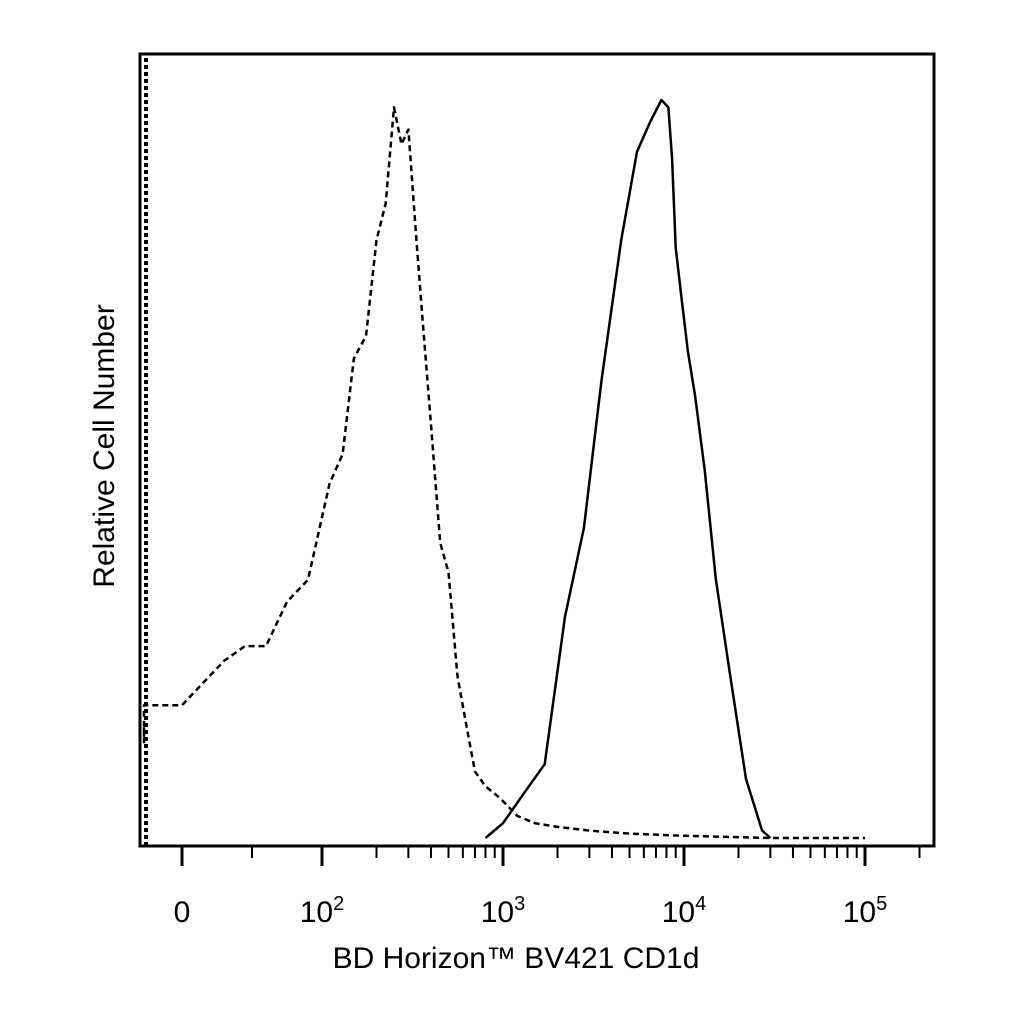 The height and width of the screenshot is (1024, 1024). I want to click on x-axis-ticks, so click(550, 856).